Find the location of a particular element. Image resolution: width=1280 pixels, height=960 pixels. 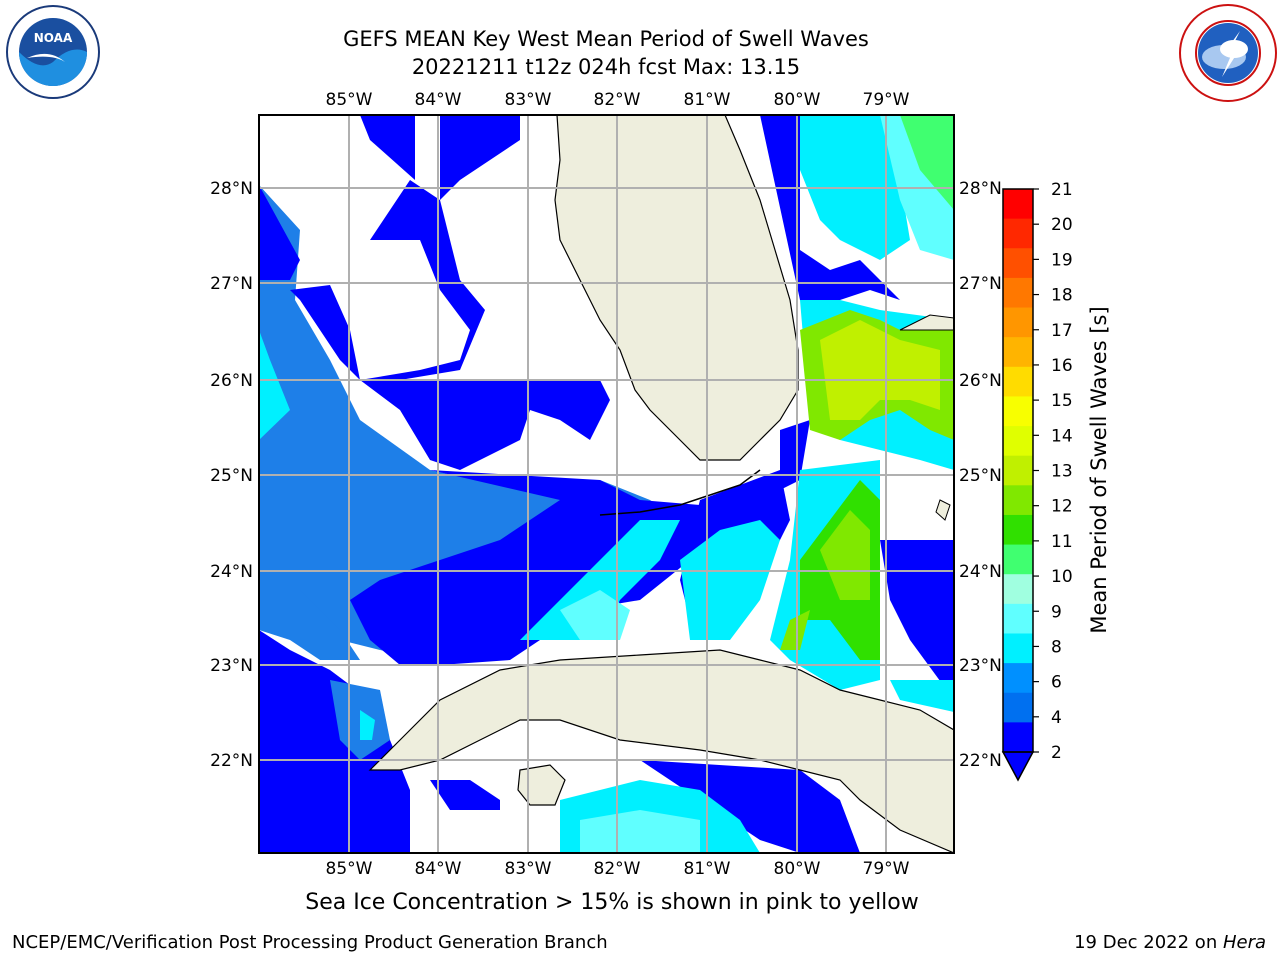

colorbar-tick-label: 20 is located at coordinates (1062, 225).